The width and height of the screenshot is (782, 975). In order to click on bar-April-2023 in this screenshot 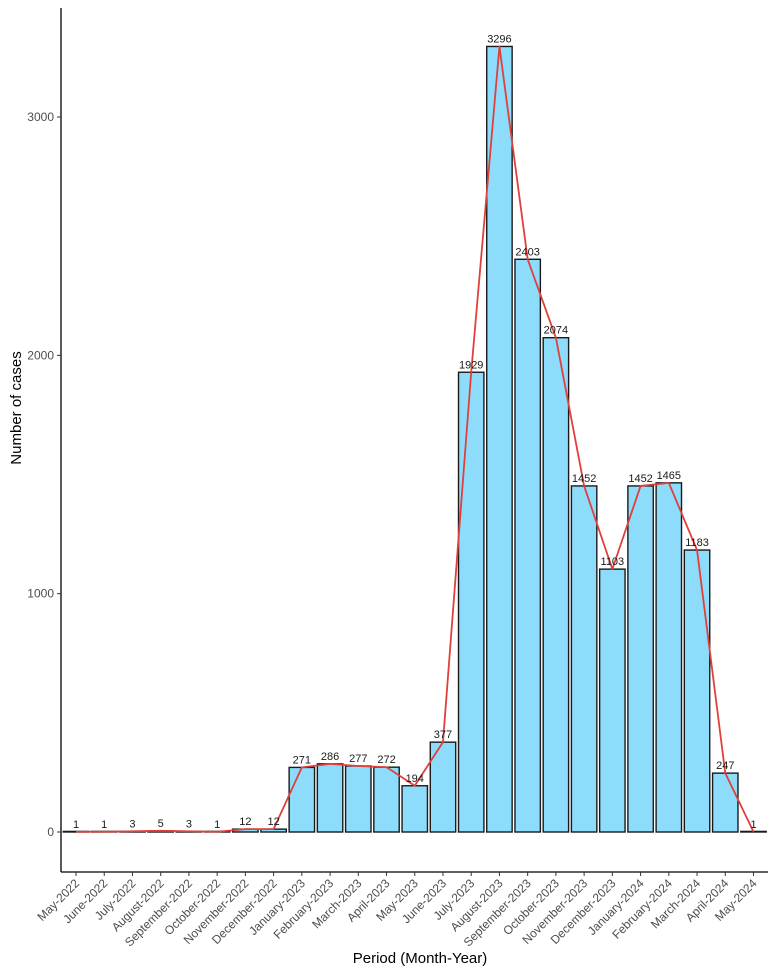, I will do `click(386, 799)`.